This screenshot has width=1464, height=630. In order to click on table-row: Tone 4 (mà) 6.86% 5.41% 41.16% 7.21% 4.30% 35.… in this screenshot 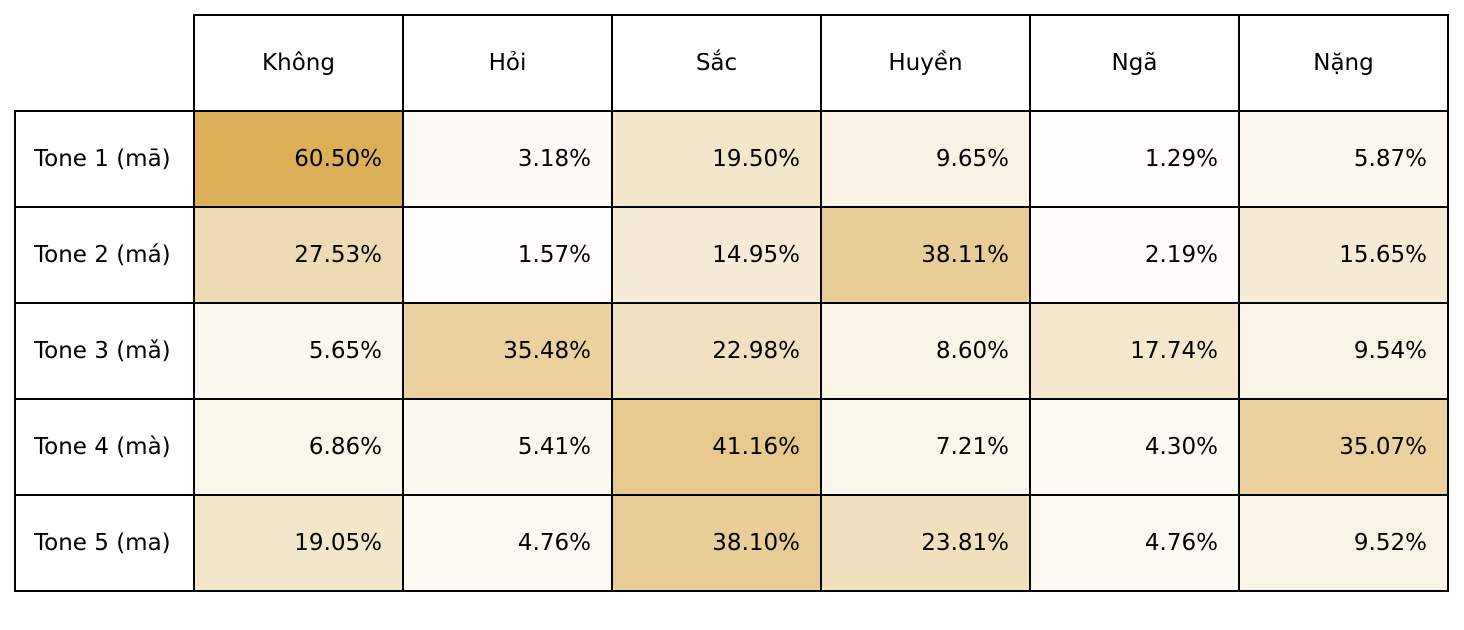, I will do `click(731, 447)`.